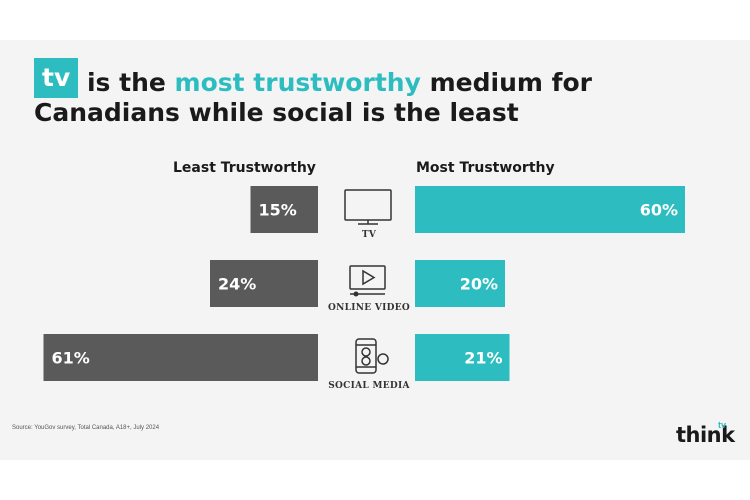 The image size is (750, 500). What do you see at coordinates (722, 425) in the screenshot?
I see `thinktv-logo-sup: tv` at bounding box center [722, 425].